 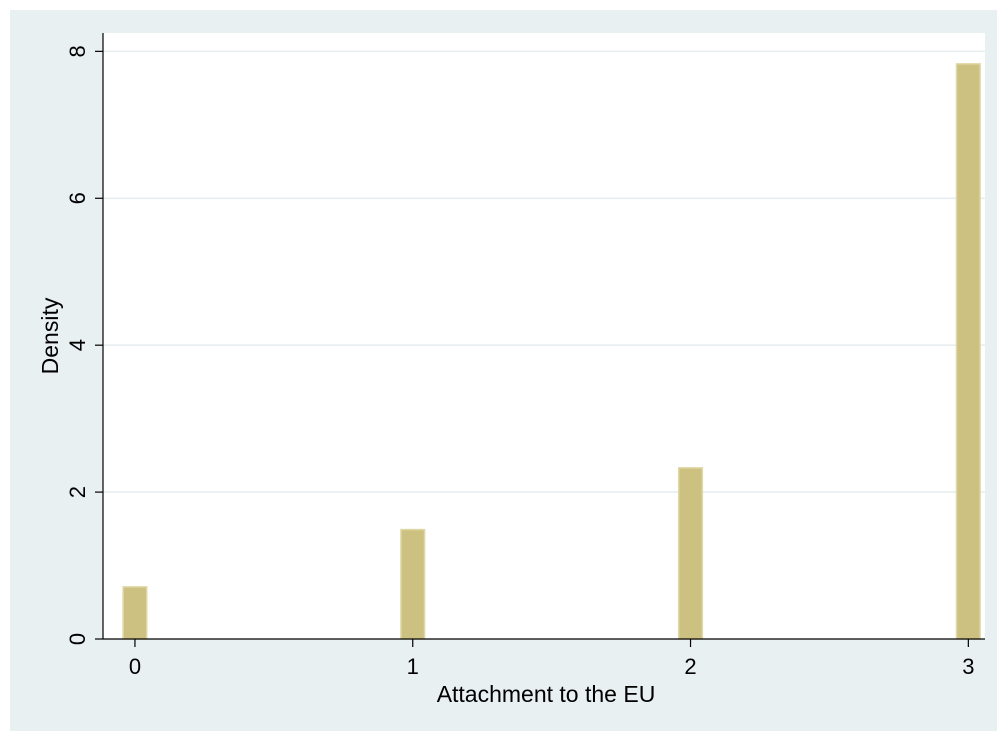 What do you see at coordinates (77, 345) in the screenshot?
I see `y-tick-label-4: 4` at bounding box center [77, 345].